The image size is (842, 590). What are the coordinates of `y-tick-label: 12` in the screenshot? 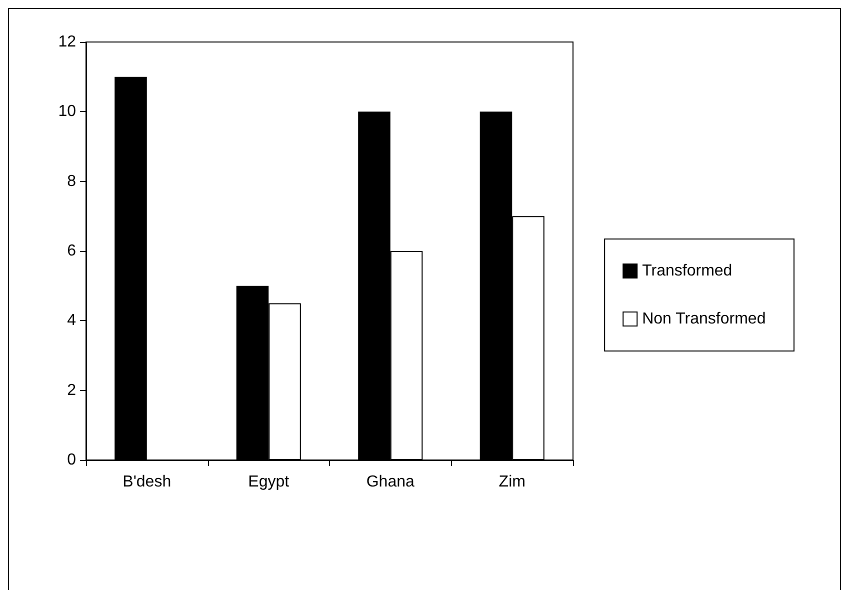 It's located at (67, 42).